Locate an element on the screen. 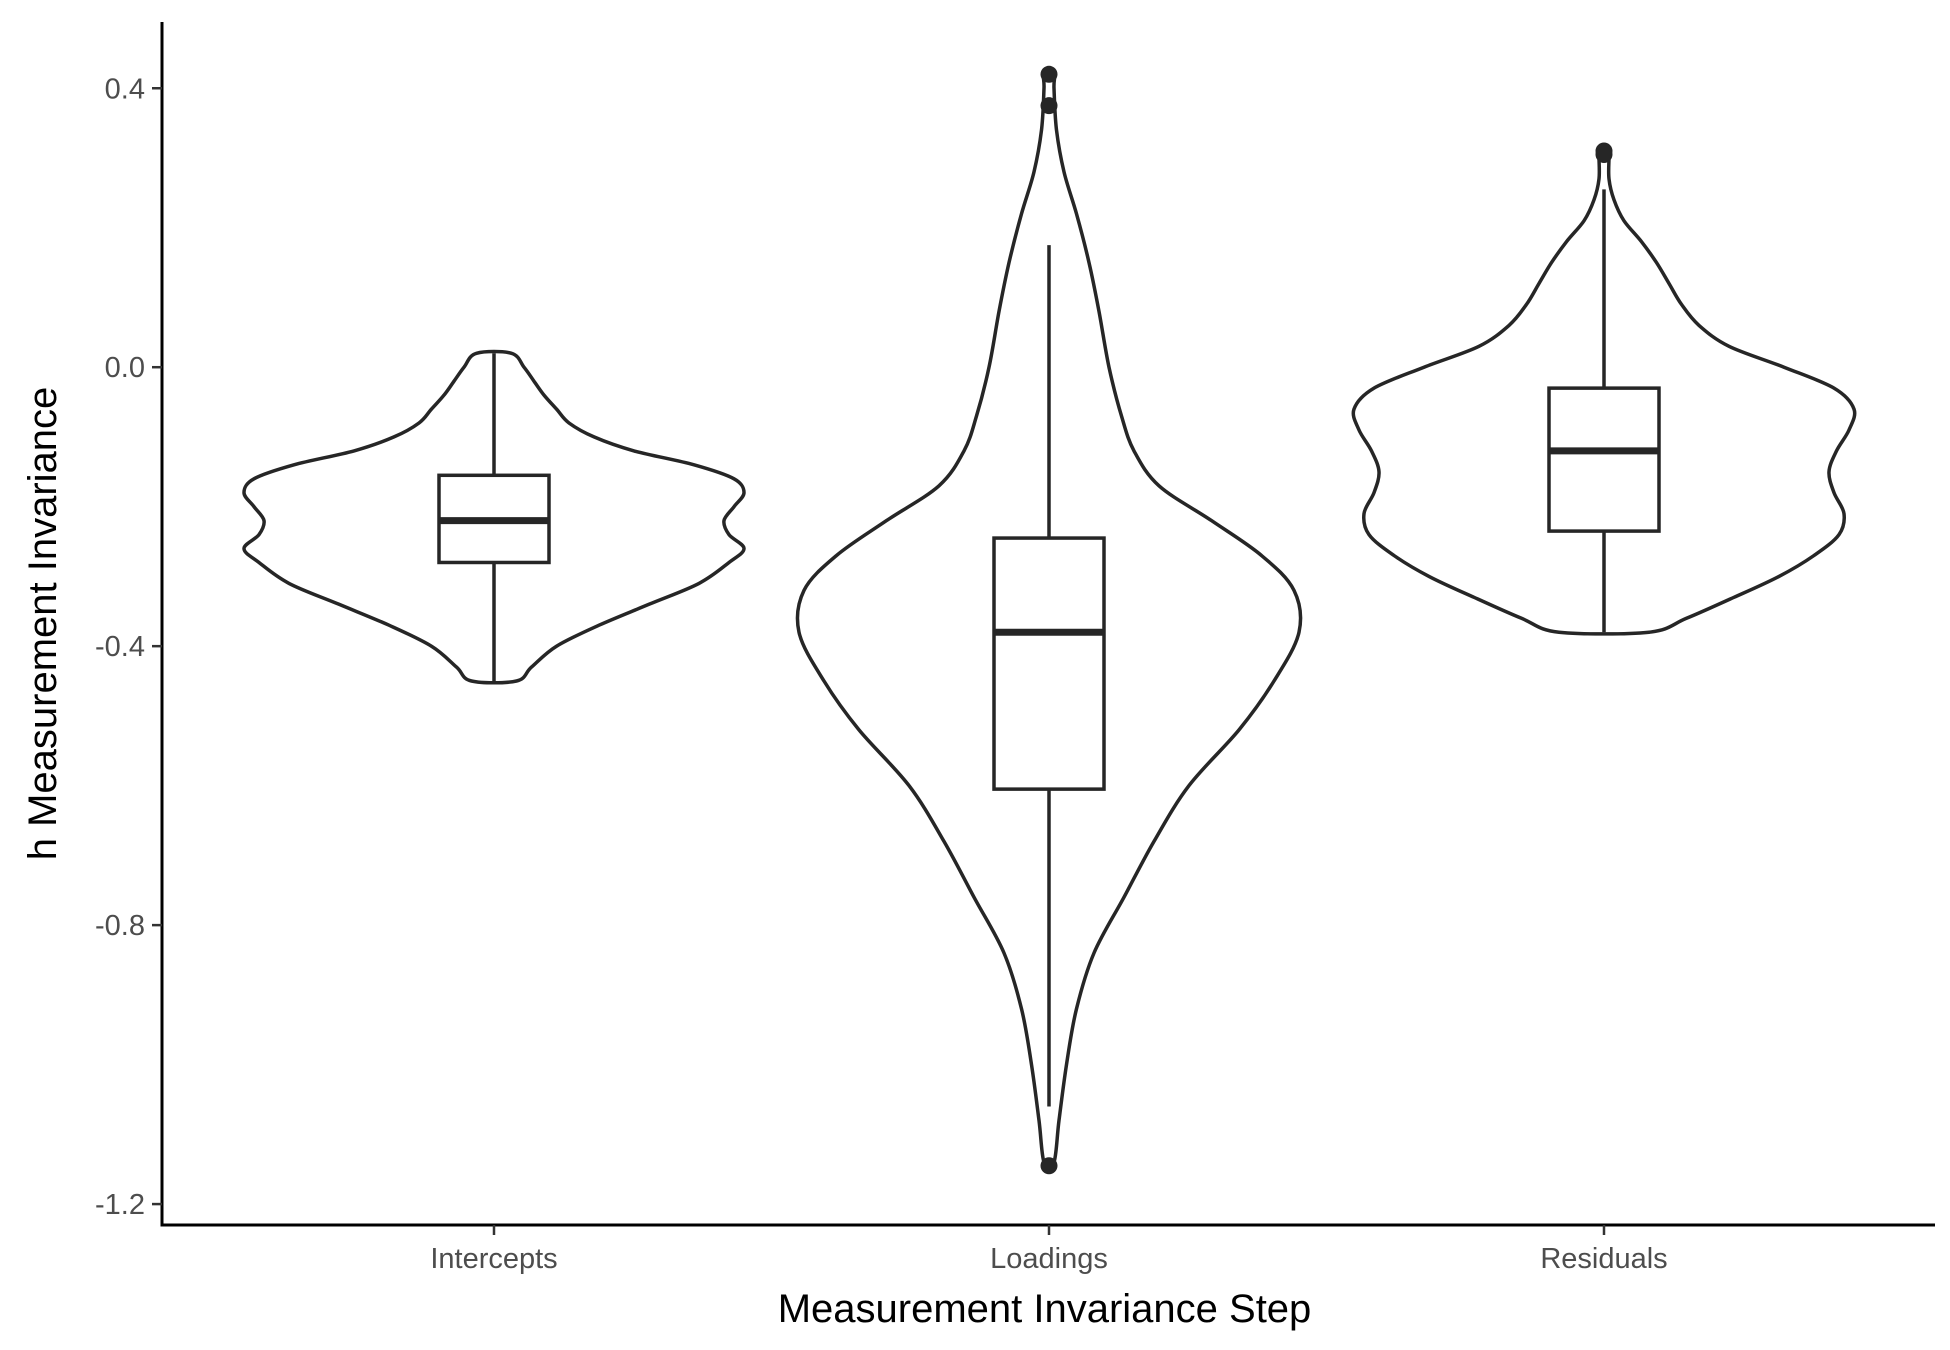 Image resolution: width=1950 pixels, height=1350 pixels. x-tick-label: Intercepts is located at coordinates (493, 1259).